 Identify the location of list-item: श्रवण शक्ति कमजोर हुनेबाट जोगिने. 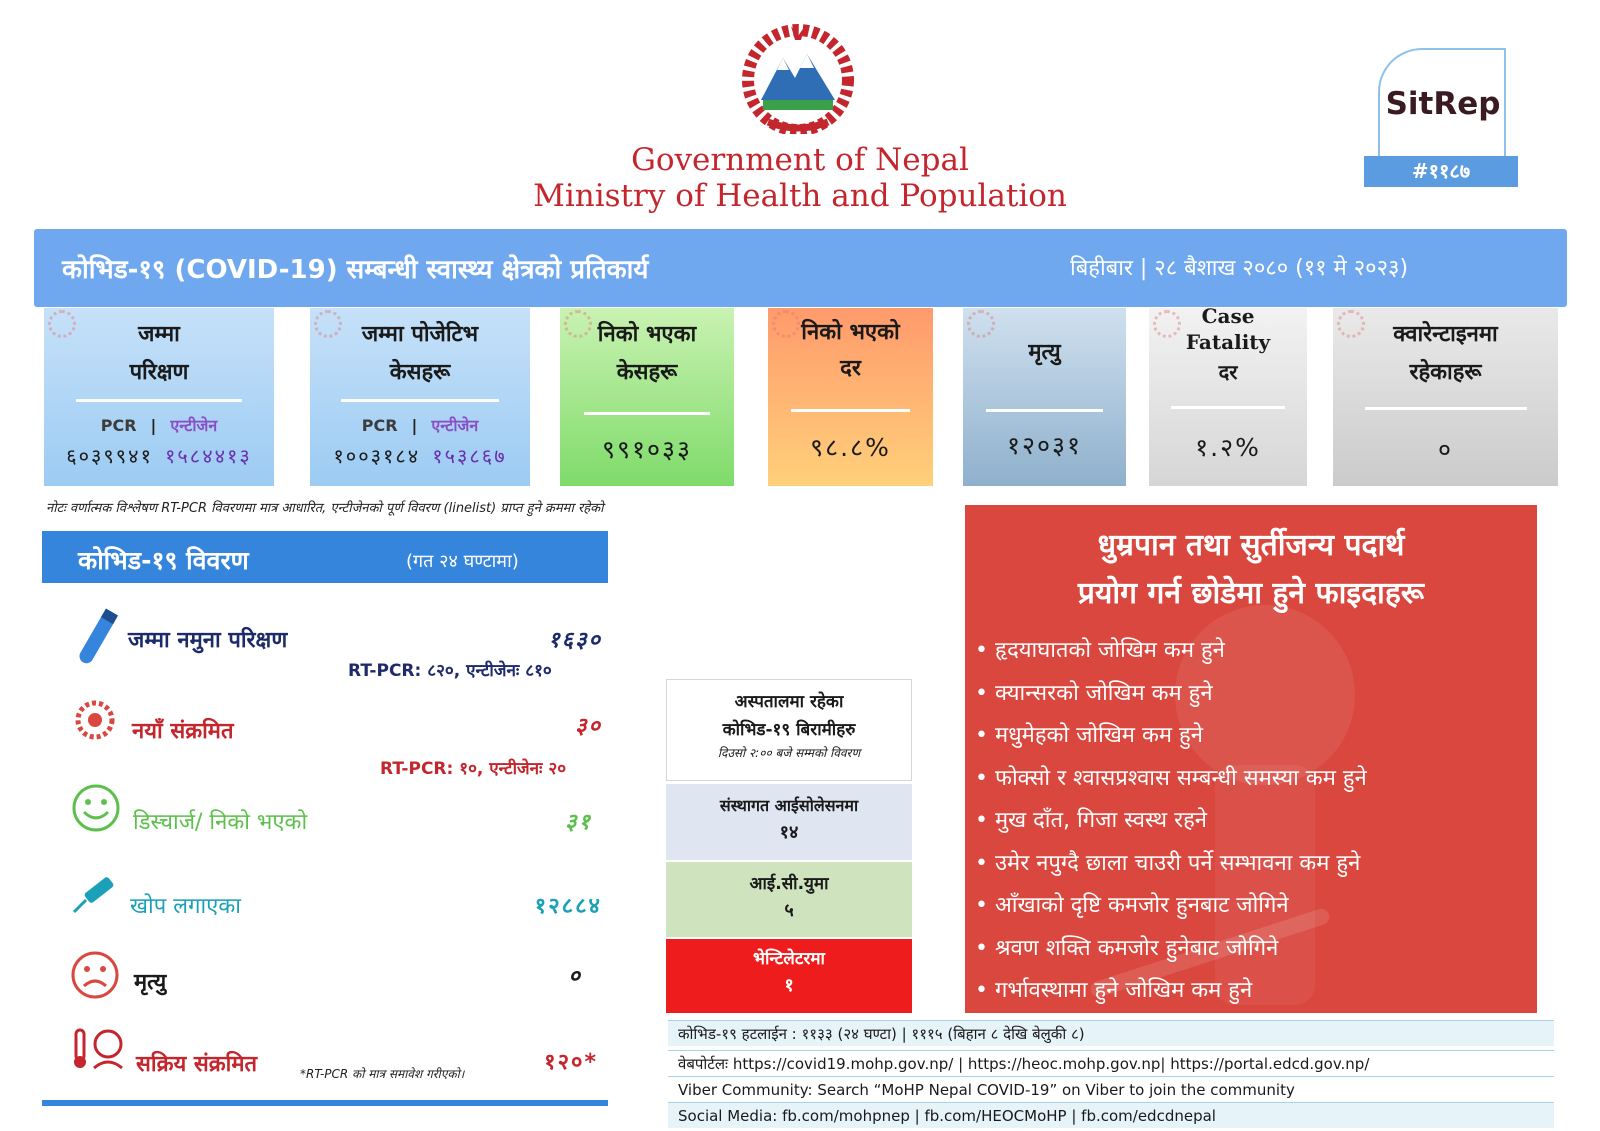
(1255, 949).